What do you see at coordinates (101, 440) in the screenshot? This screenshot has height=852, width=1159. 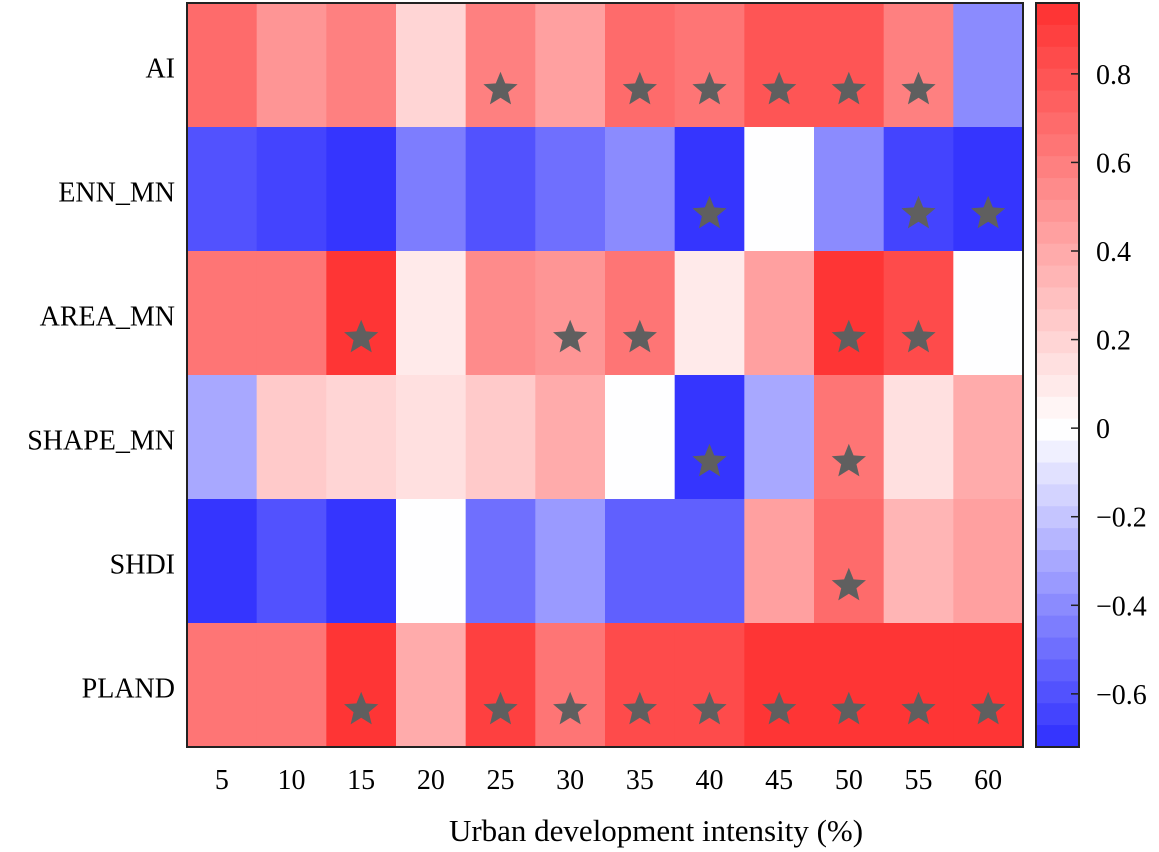 I see `y-tick-label: SHAPE_MN` at bounding box center [101, 440].